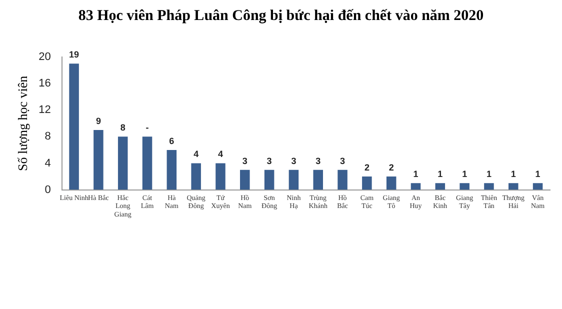  Describe the element at coordinates (171, 141) in the screenshot. I see `data-label: 6` at that location.